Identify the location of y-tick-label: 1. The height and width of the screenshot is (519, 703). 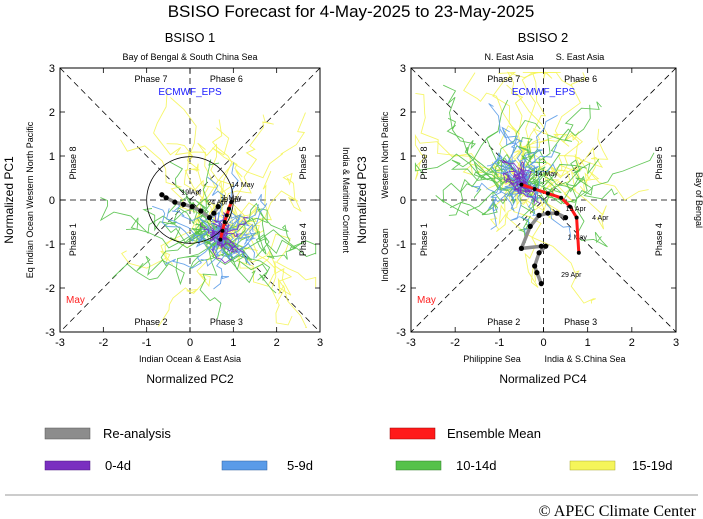
(52, 157).